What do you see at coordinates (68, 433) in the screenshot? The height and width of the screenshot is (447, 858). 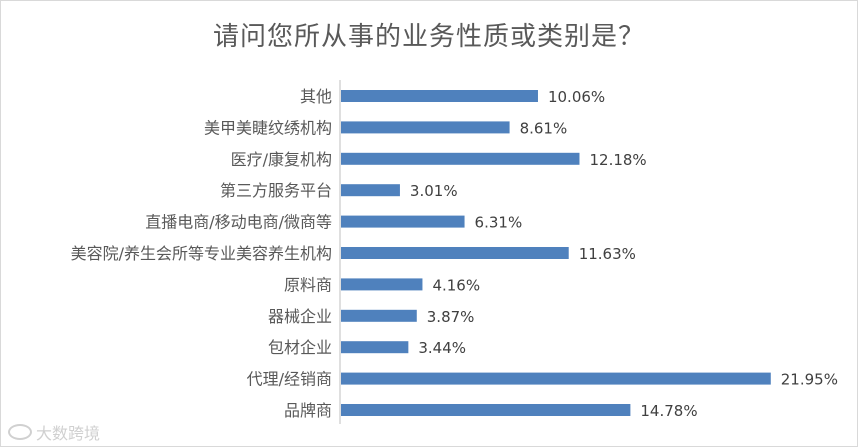 I see `watermark-text: 大数跨境` at bounding box center [68, 433].